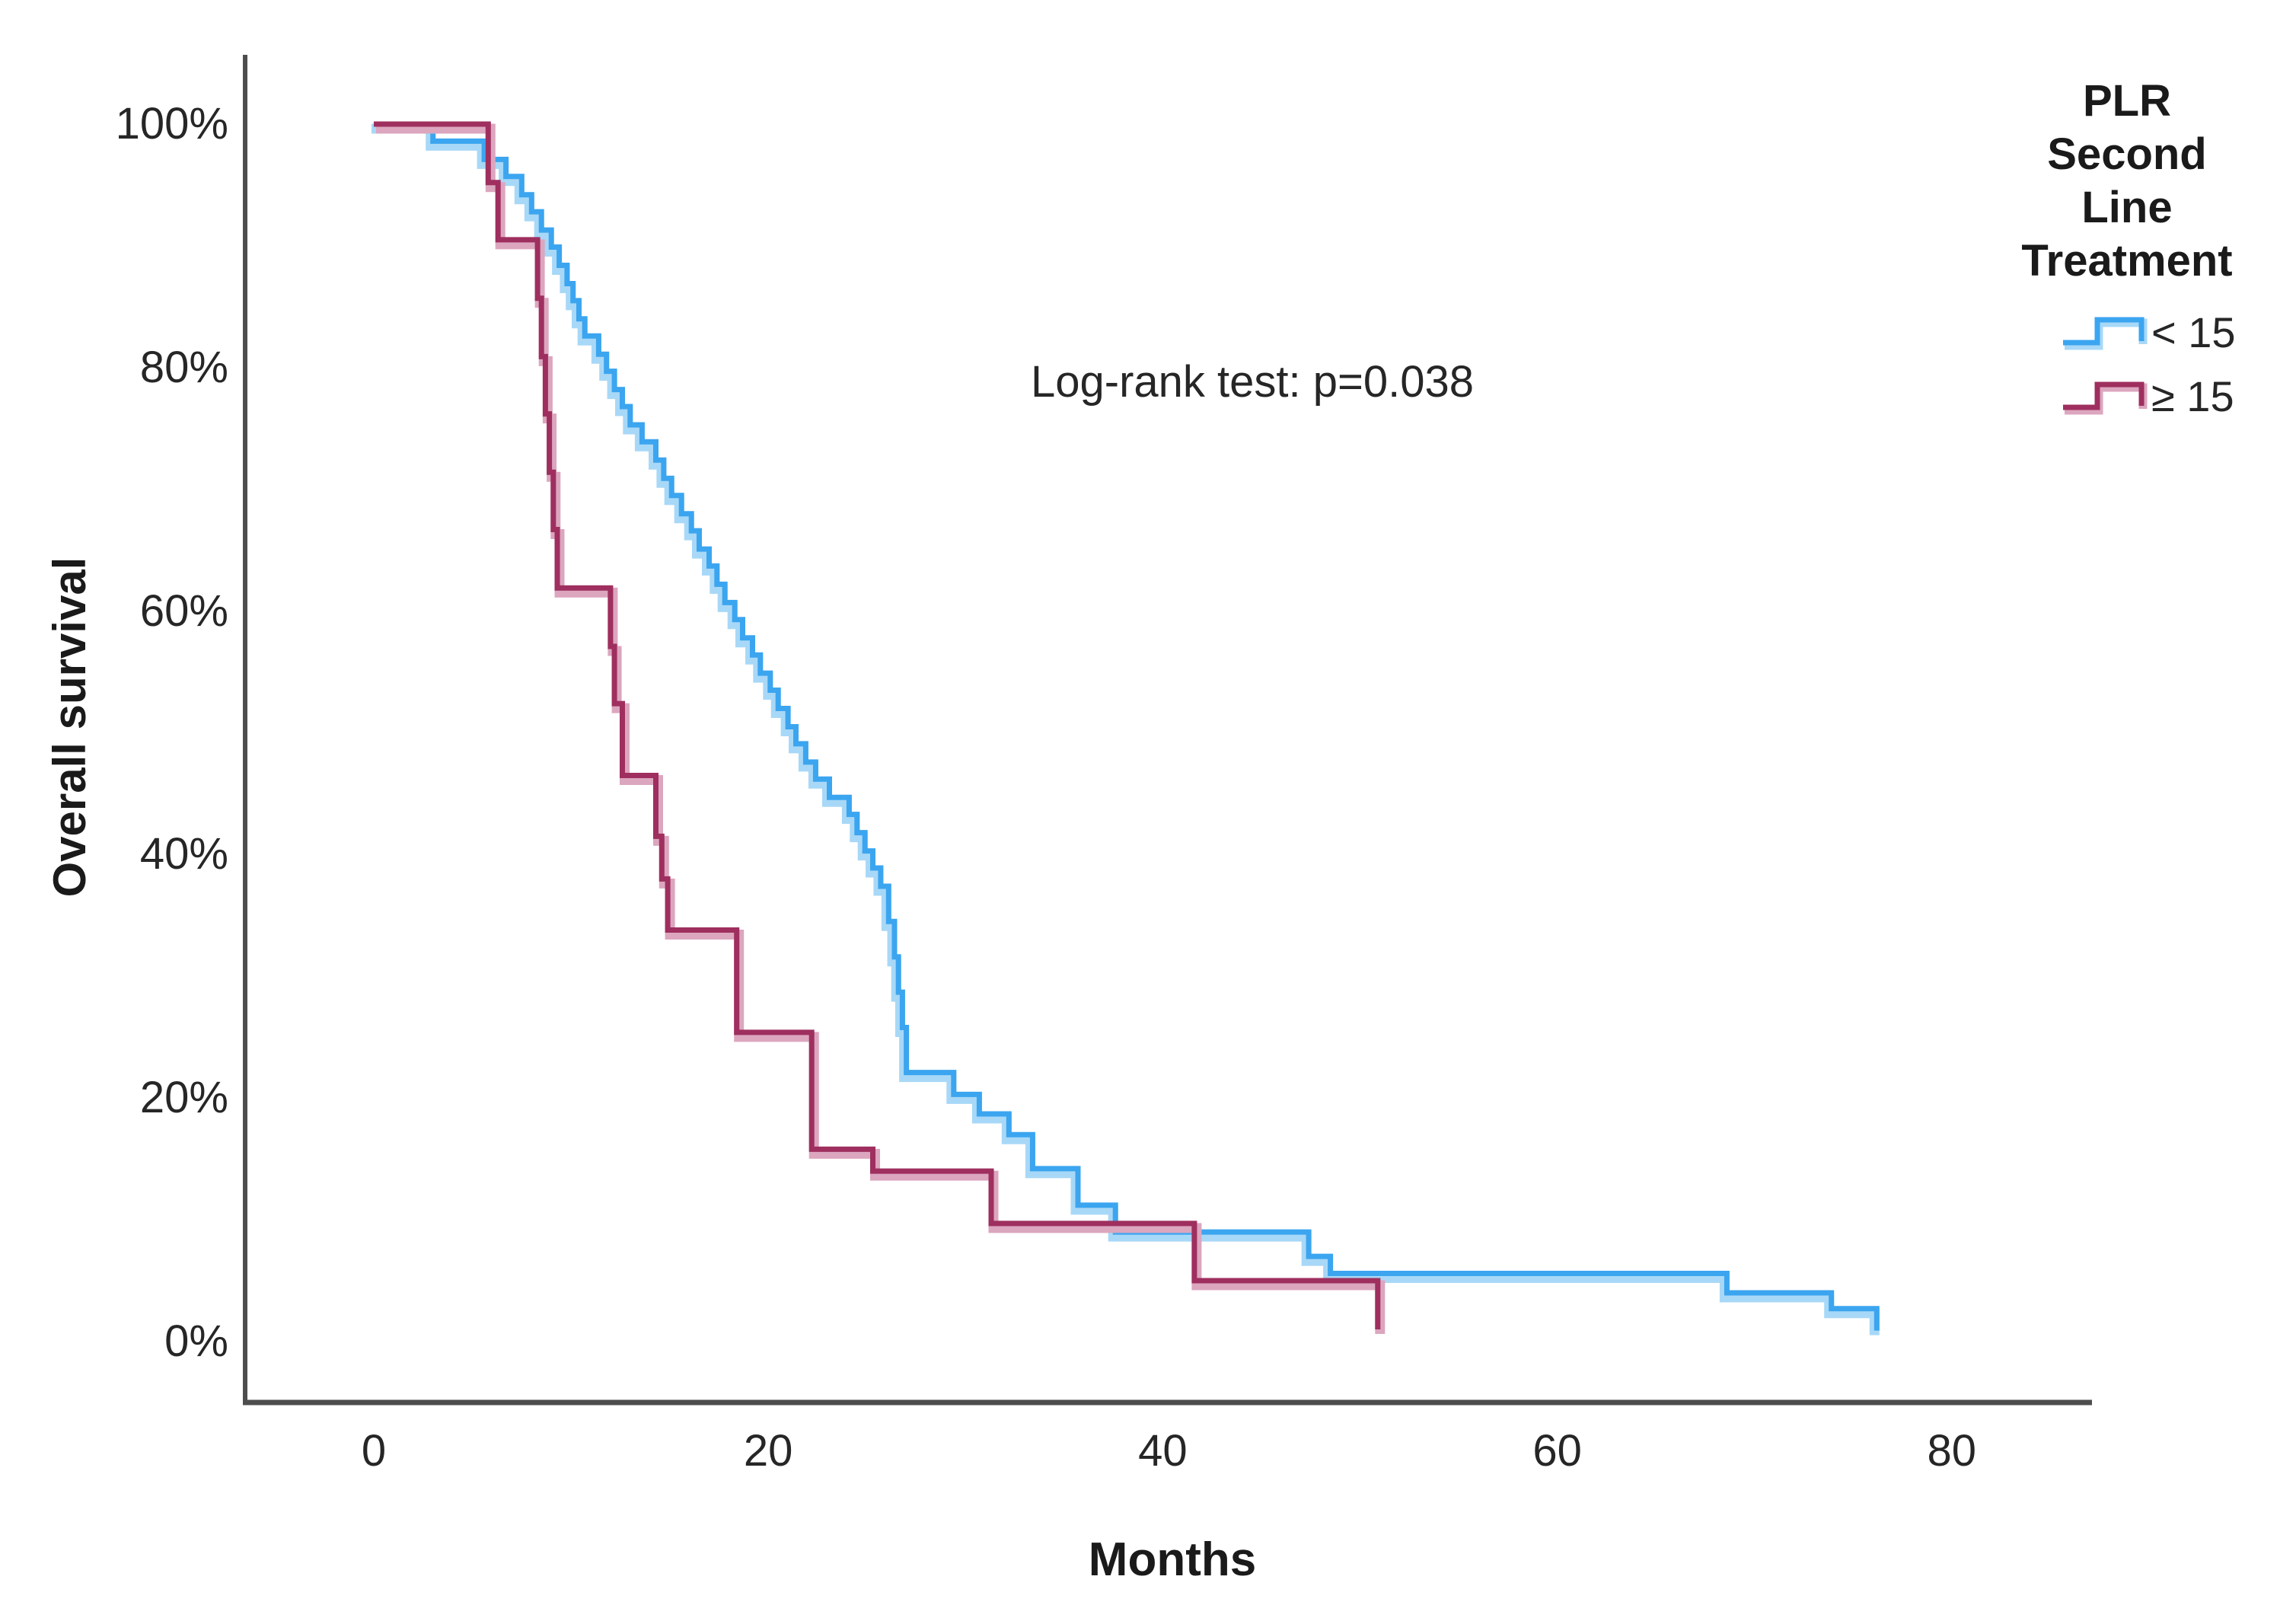 This screenshot has width=2296, height=1605. Describe the element at coordinates (2104, 395) in the screenshot. I see `legend-key-ge15-icon` at that location.